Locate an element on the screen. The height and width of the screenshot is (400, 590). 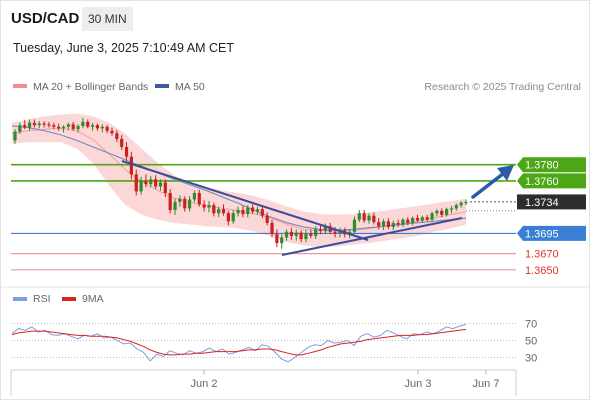
rsi-tick-30: 30 is located at coordinates (531, 359).